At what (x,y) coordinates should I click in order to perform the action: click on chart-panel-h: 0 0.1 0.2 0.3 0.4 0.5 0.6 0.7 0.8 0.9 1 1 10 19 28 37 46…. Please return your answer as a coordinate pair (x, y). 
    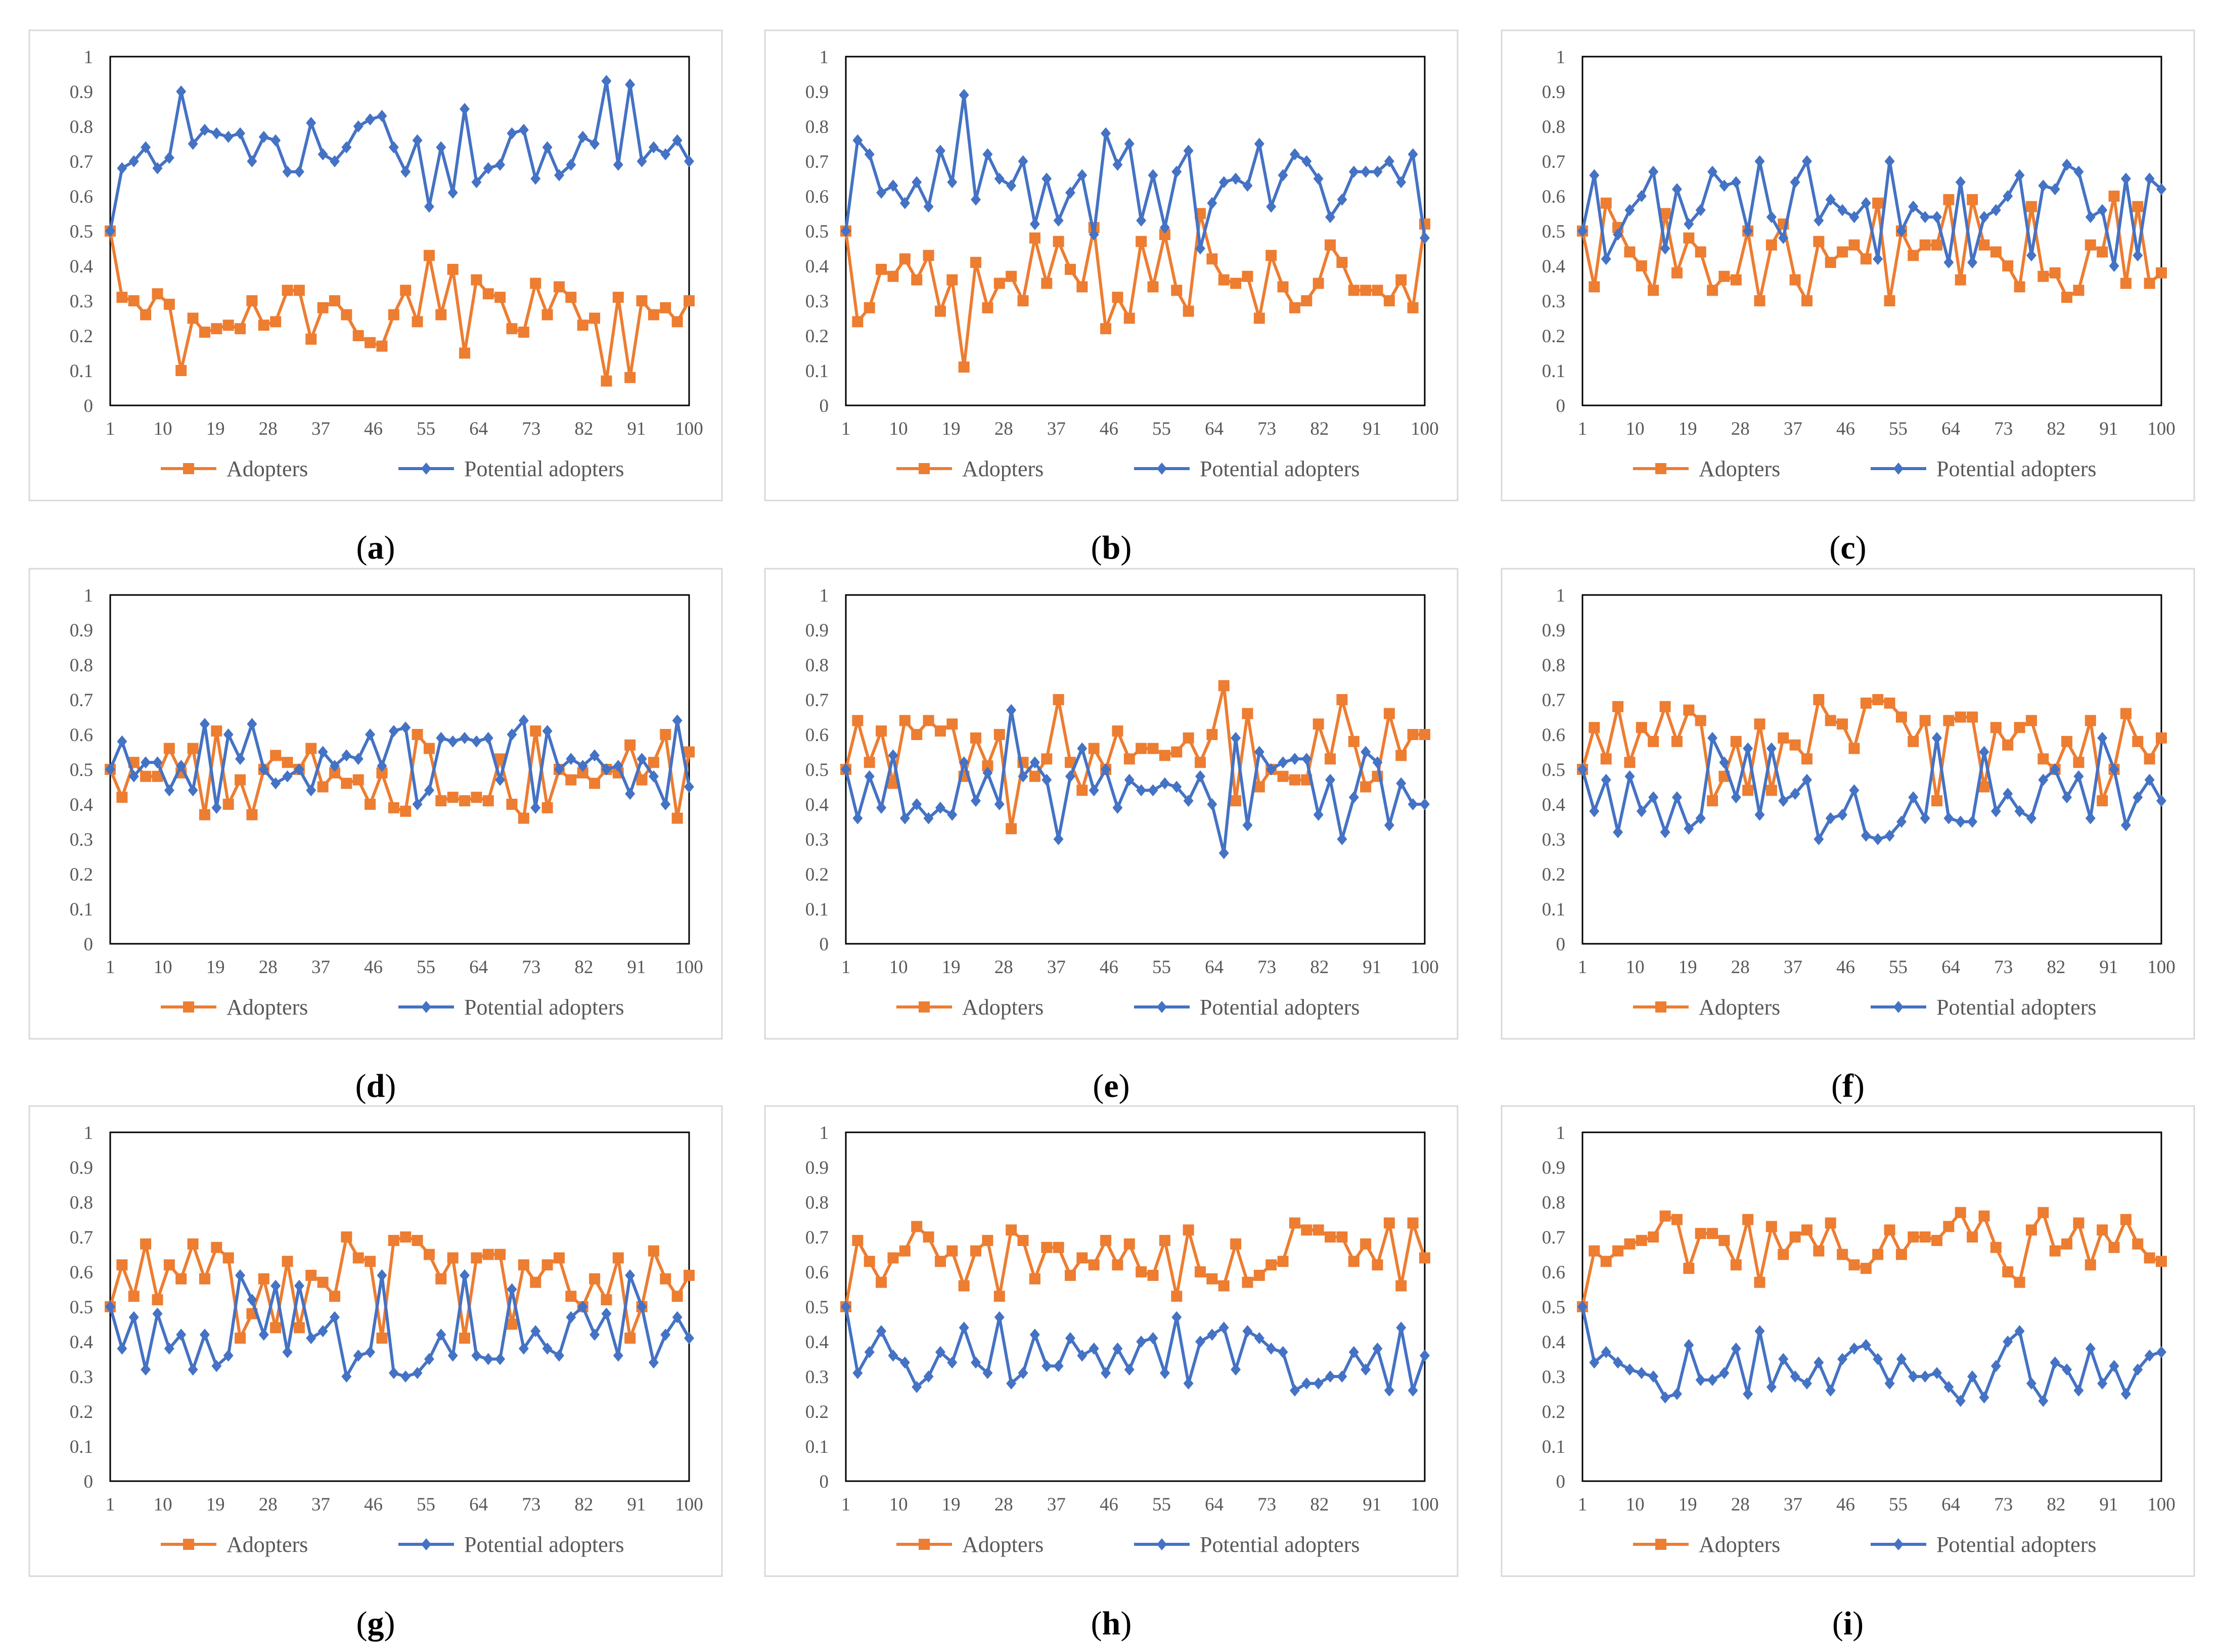
    Looking at the image, I should click on (1111, 1374).